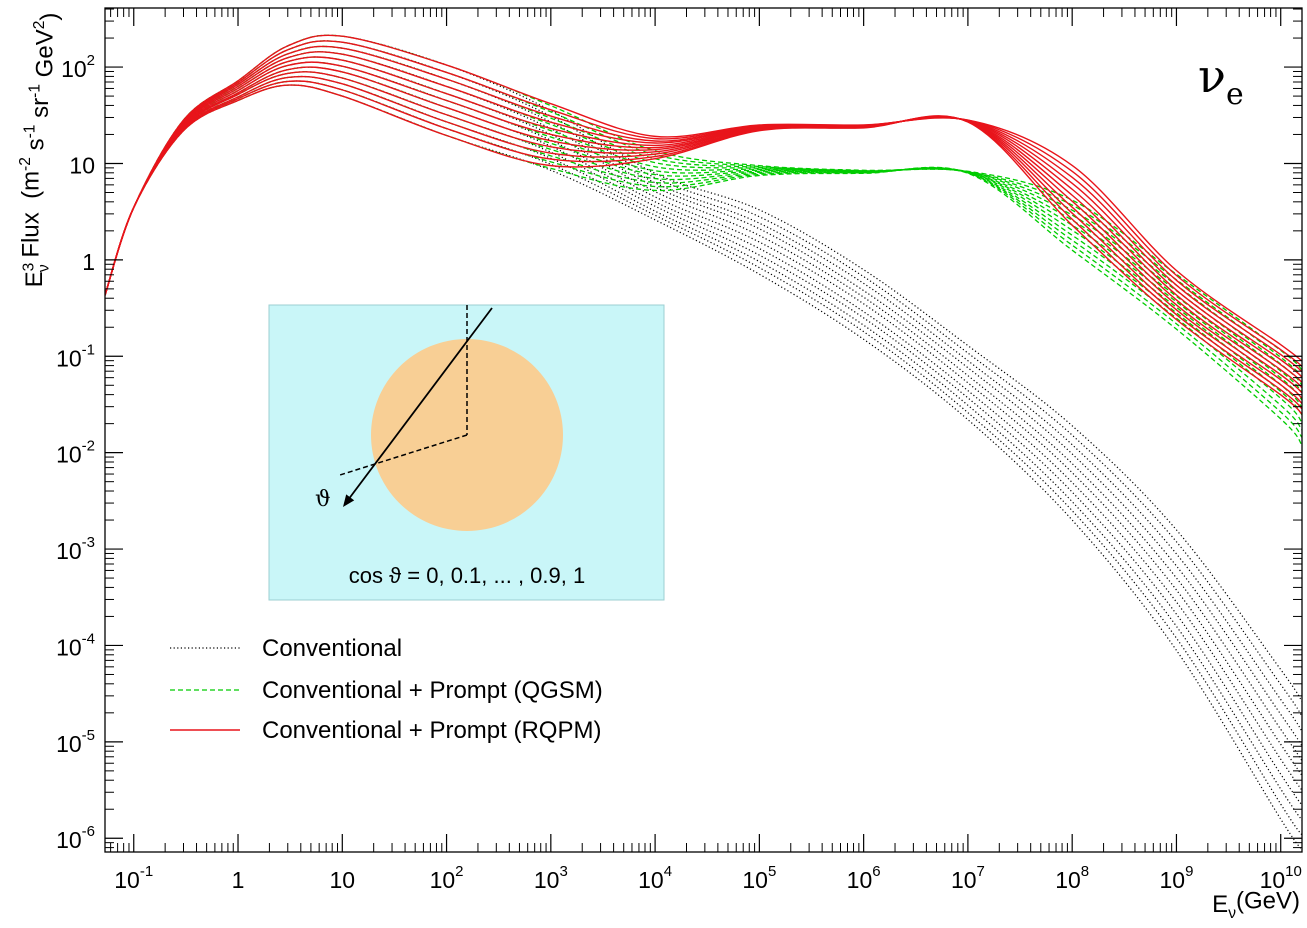  I want to click on radius-line, so click(403, 455).